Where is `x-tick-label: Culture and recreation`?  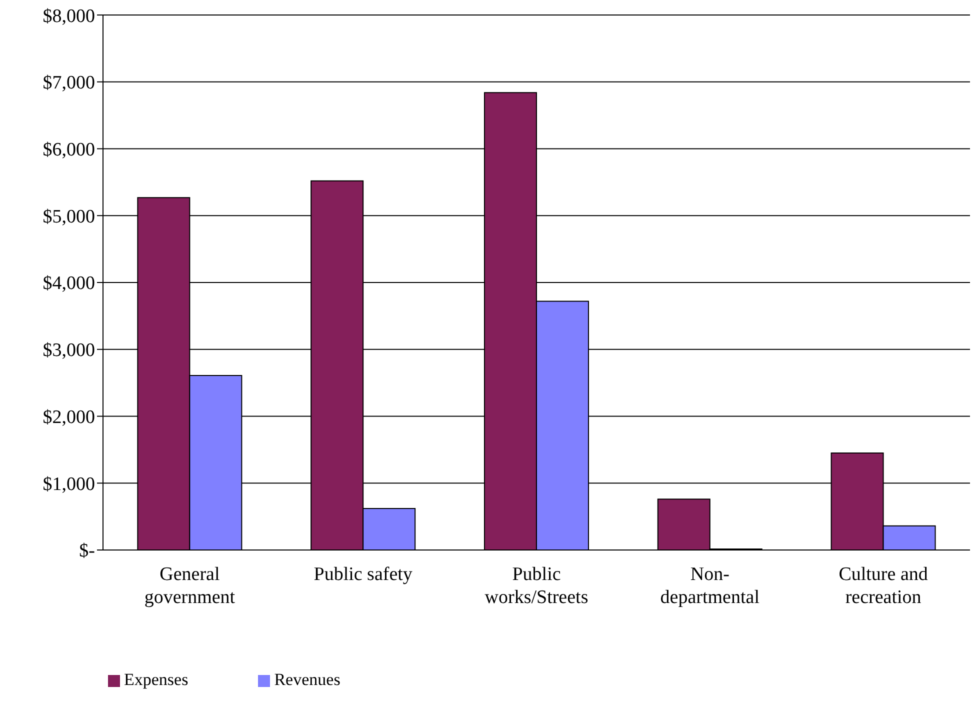
x-tick-label: Culture and recreation is located at coordinates (883, 586).